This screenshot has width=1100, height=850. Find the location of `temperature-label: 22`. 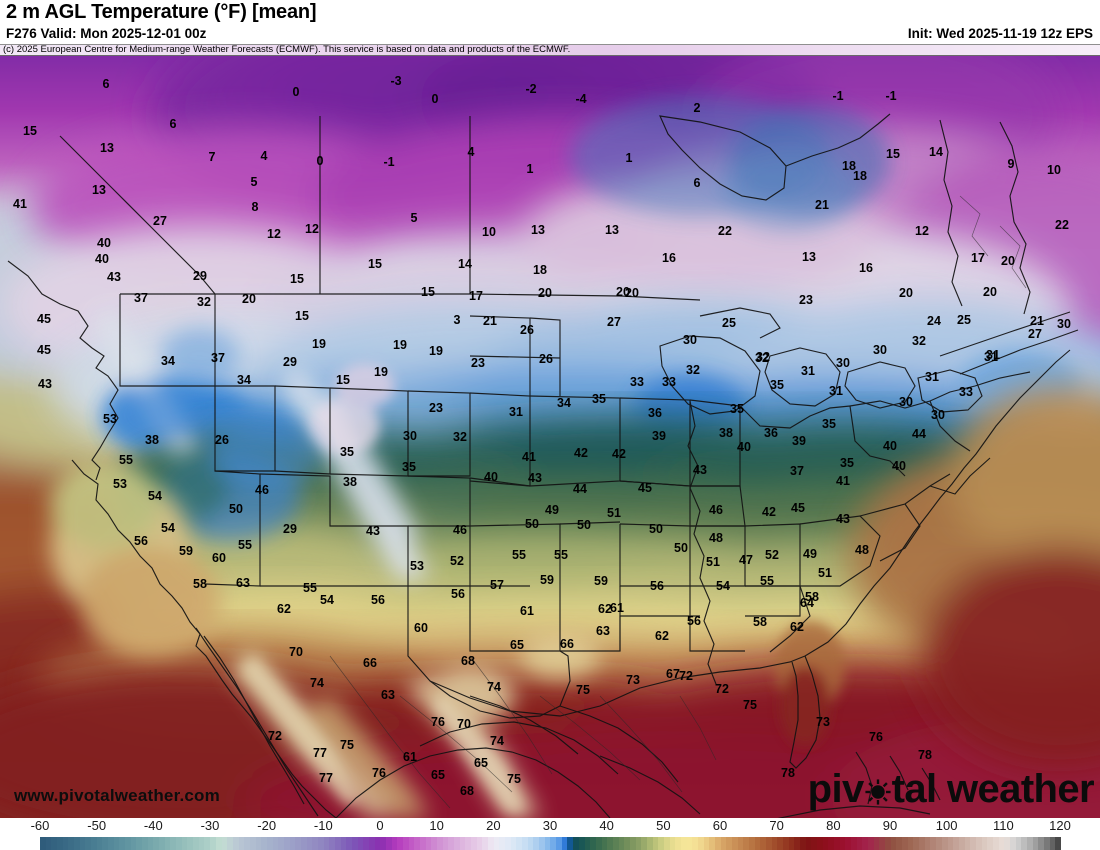

temperature-label: 22 is located at coordinates (725, 230).